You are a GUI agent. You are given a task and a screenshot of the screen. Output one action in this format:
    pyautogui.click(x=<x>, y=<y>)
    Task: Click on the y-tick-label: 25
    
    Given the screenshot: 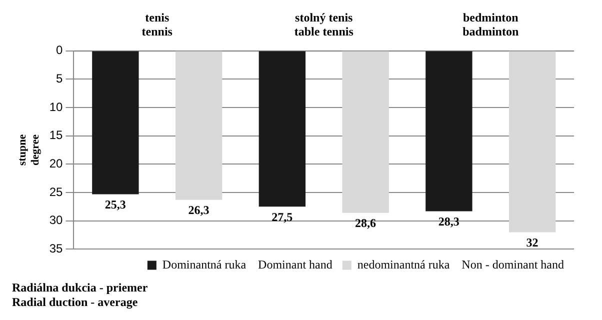 What is the action you would take?
    pyautogui.click(x=56, y=191)
    